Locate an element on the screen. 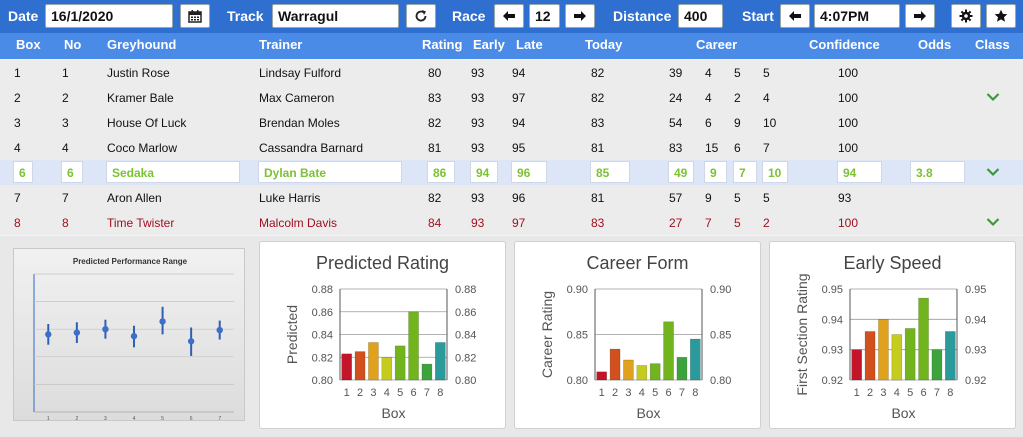  cell-c1: 57 is located at coordinates (676, 198).